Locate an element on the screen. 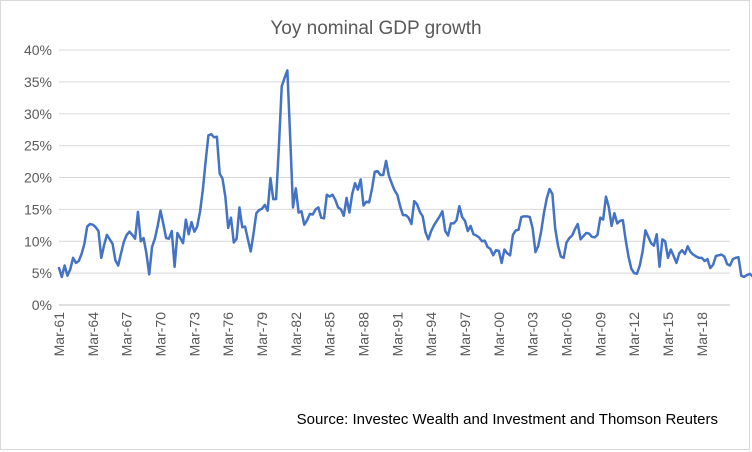  x-tick-label: Mar-79 is located at coordinates (262, 334).